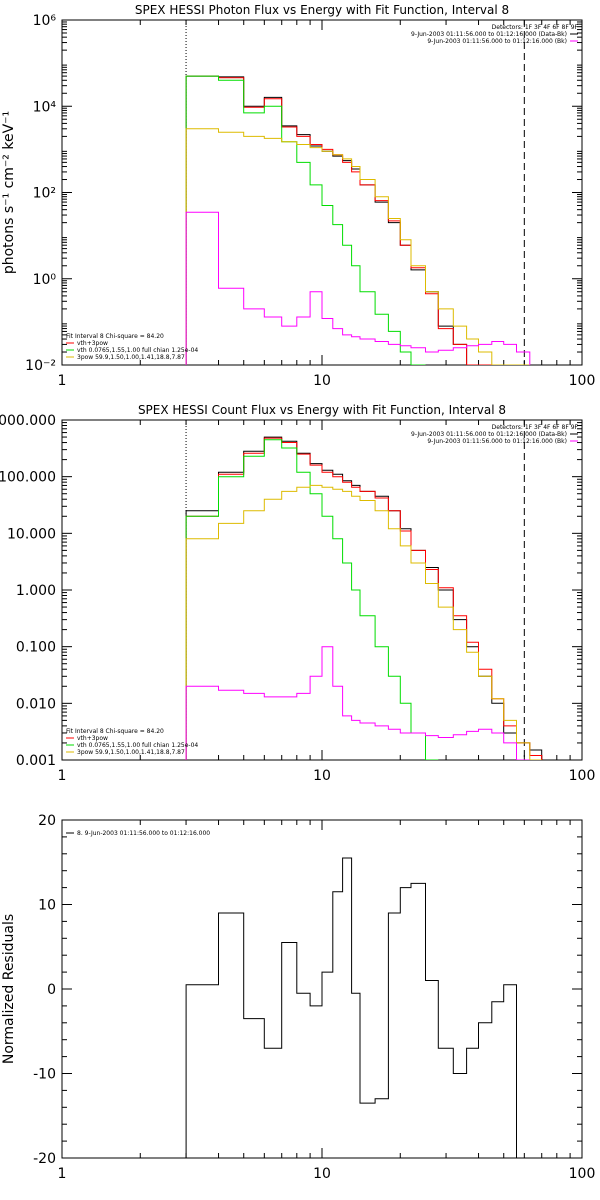 The image size is (600, 1200). Describe the element at coordinates (45, 107) in the screenshot. I see `y-tick-label: 10⁴` at that location.